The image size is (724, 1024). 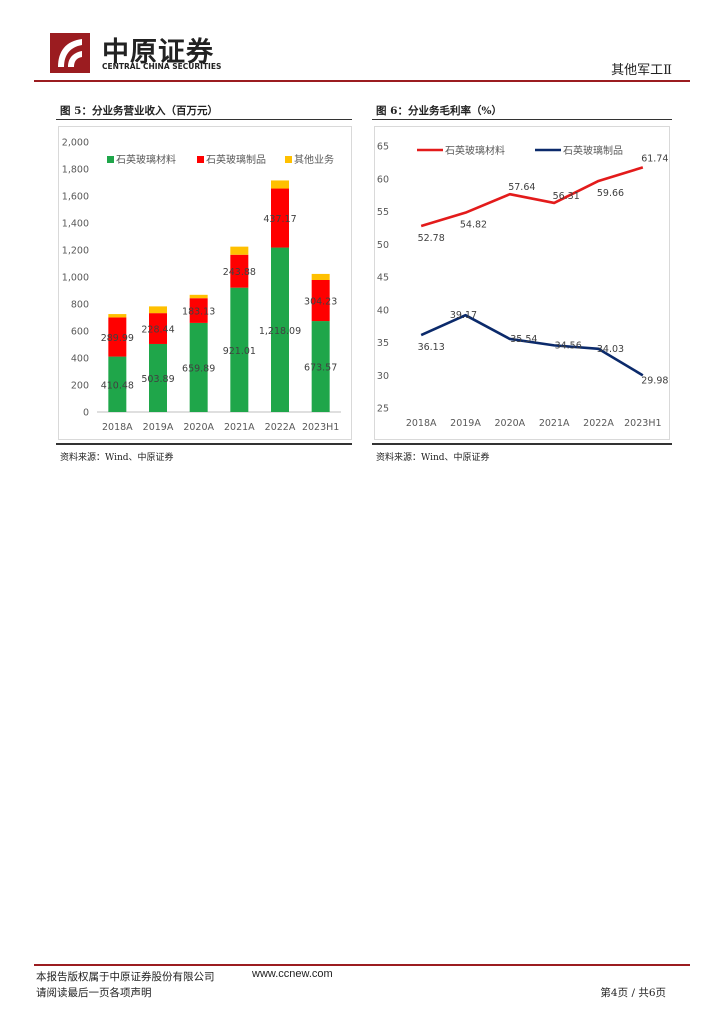 What do you see at coordinates (75, 170) in the screenshot?
I see `y-tick-label: 1,800` at bounding box center [75, 170].